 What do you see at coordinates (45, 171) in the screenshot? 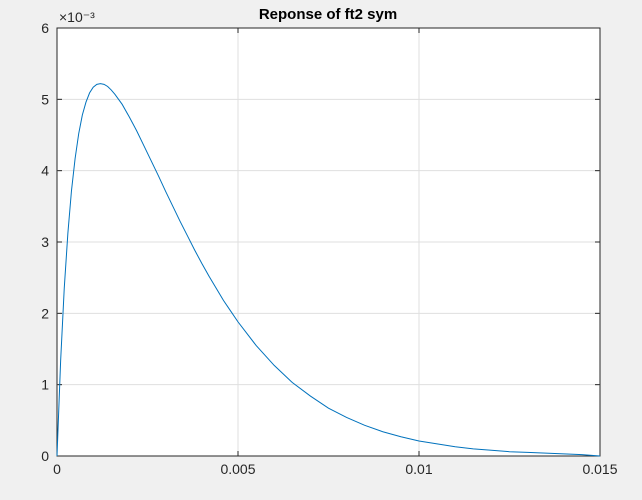
I see `y-tick-label: 4` at bounding box center [45, 171].